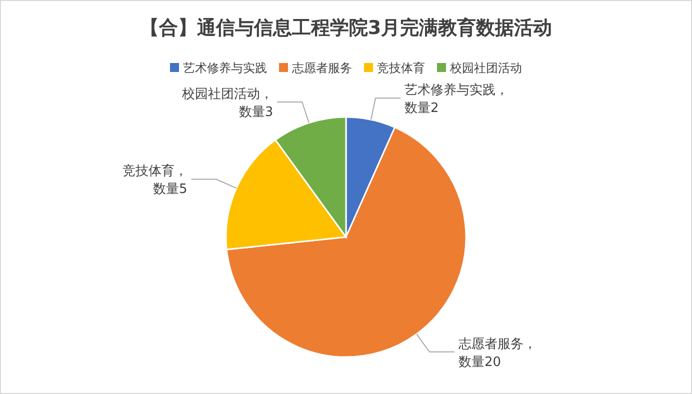  What do you see at coordinates (225, 68) in the screenshot?
I see `legend-label: 艺术修养与实践` at bounding box center [225, 68].